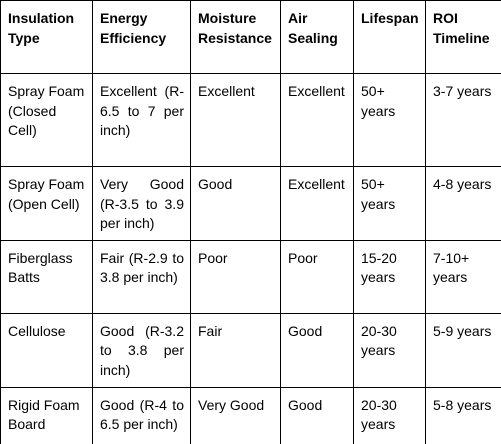 This screenshot has height=444, width=501. I want to click on table-cell: 4-8 years, so click(463, 203).